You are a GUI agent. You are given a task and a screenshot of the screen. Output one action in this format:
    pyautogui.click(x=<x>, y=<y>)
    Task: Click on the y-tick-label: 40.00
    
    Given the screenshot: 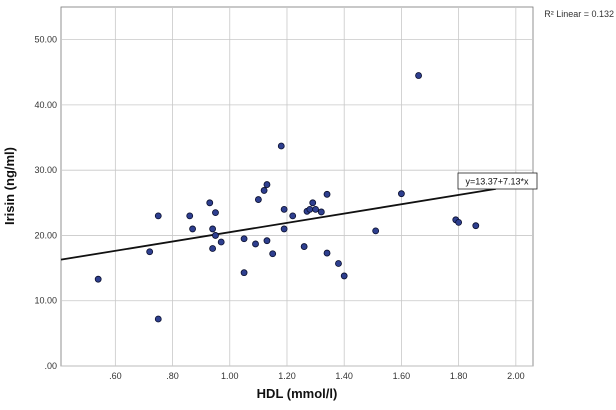 What is the action you would take?
    pyautogui.click(x=45, y=105)
    